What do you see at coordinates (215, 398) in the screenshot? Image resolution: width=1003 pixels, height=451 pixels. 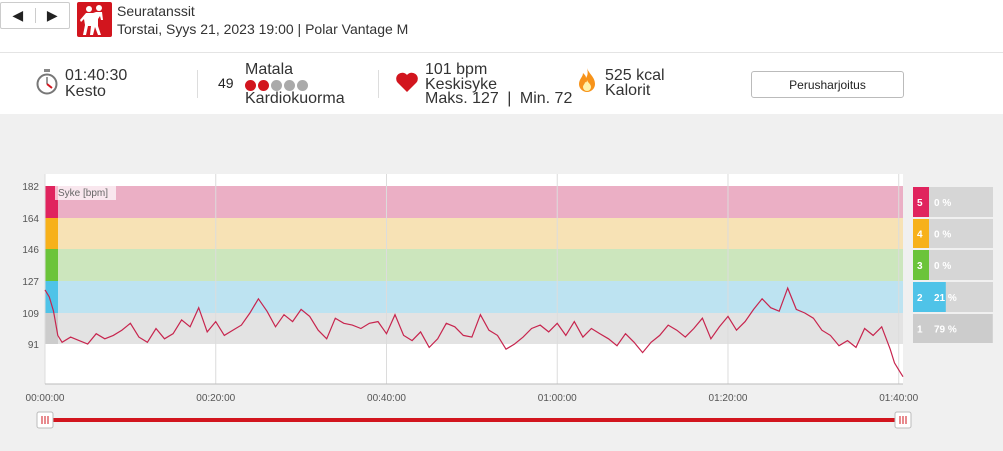 I see `x-tick-label: 00:20:00` at bounding box center [215, 398].